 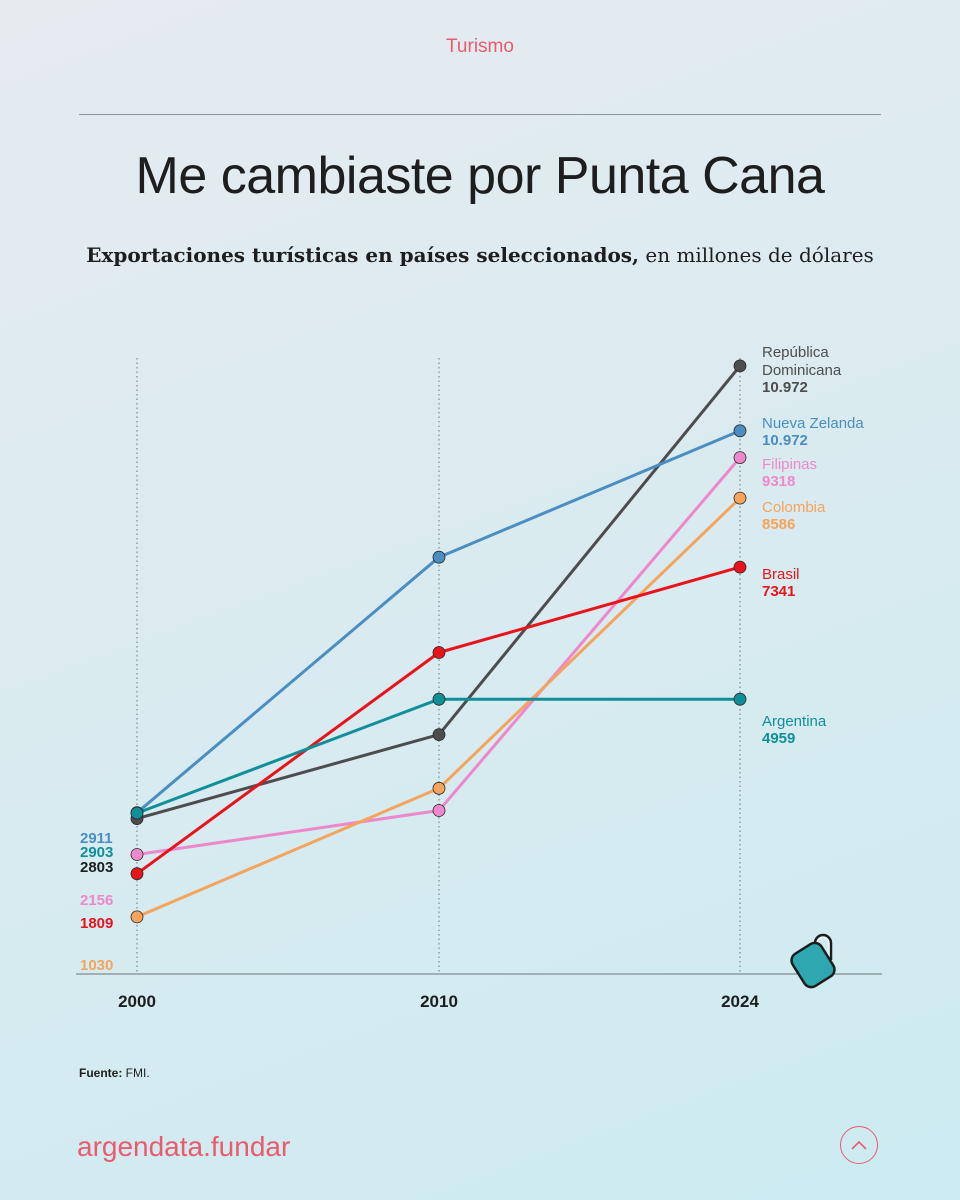 What do you see at coordinates (813, 961) in the screenshot?
I see `suitcase-icon` at bounding box center [813, 961].